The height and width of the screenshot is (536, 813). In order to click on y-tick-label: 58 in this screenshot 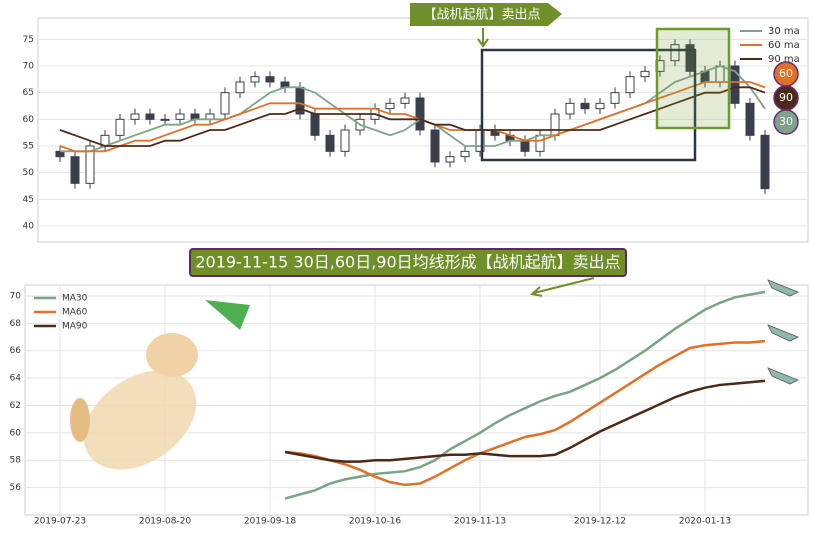, I will do `click(16, 461)`.